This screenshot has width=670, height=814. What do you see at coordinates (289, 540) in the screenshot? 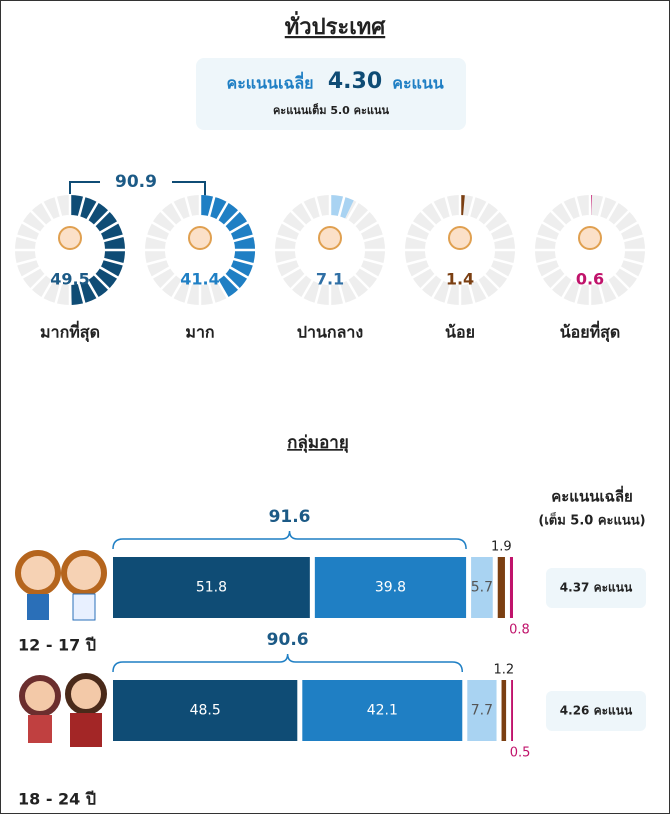
I see `combined-brace` at bounding box center [289, 540].